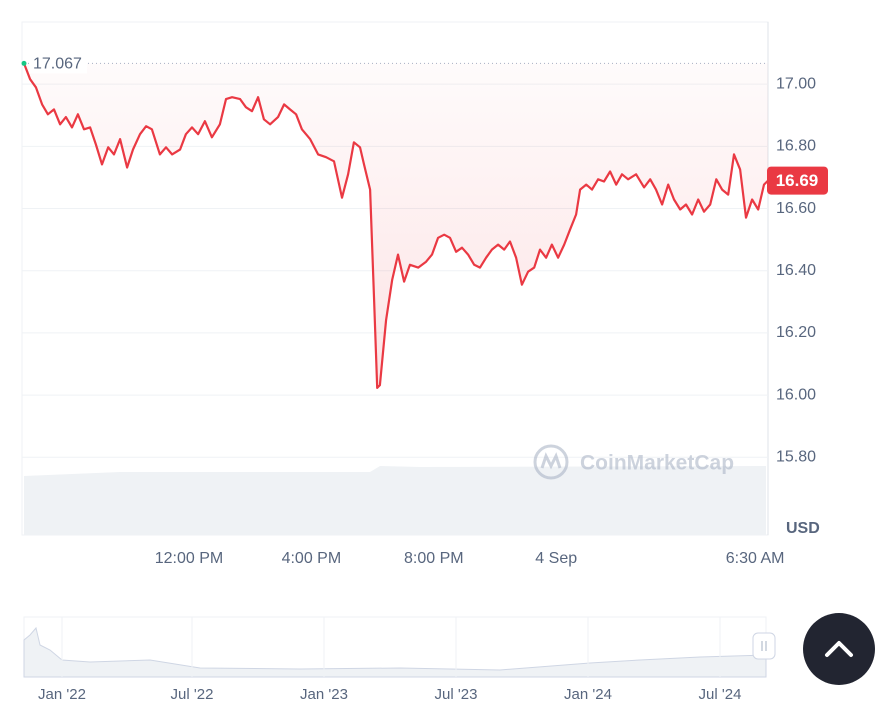  Describe the element at coordinates (395, 500) in the screenshot. I see `volume-area` at that location.